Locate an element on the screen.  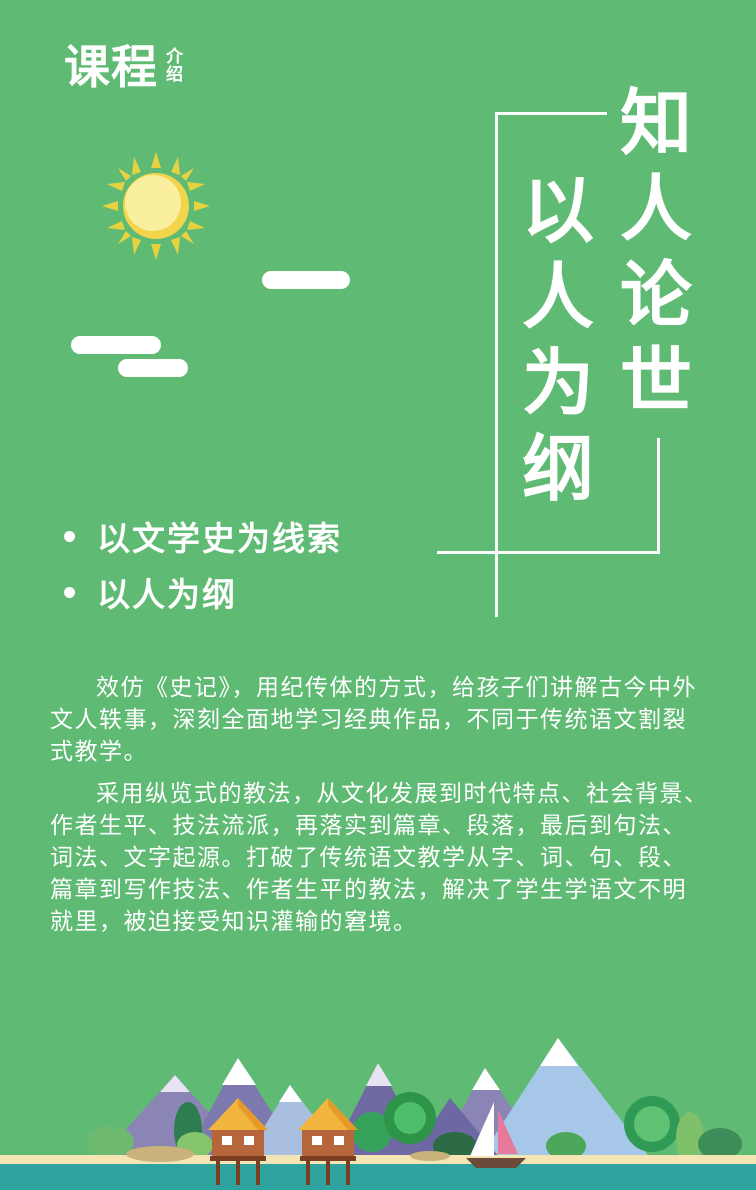
course-title-sub-1: 介 is located at coordinates (174, 57).